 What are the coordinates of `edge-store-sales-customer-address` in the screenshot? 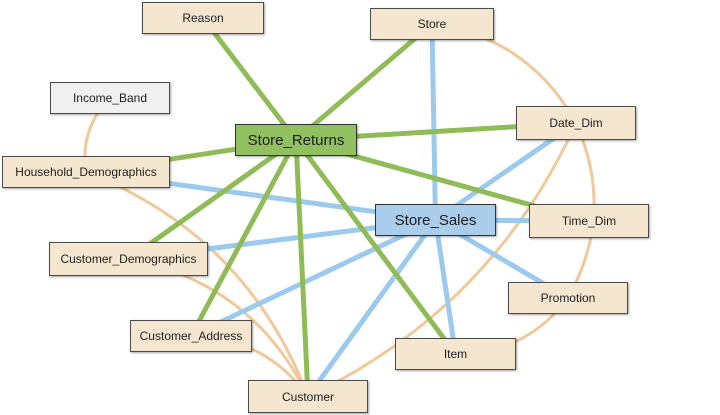 It's located at (313, 278).